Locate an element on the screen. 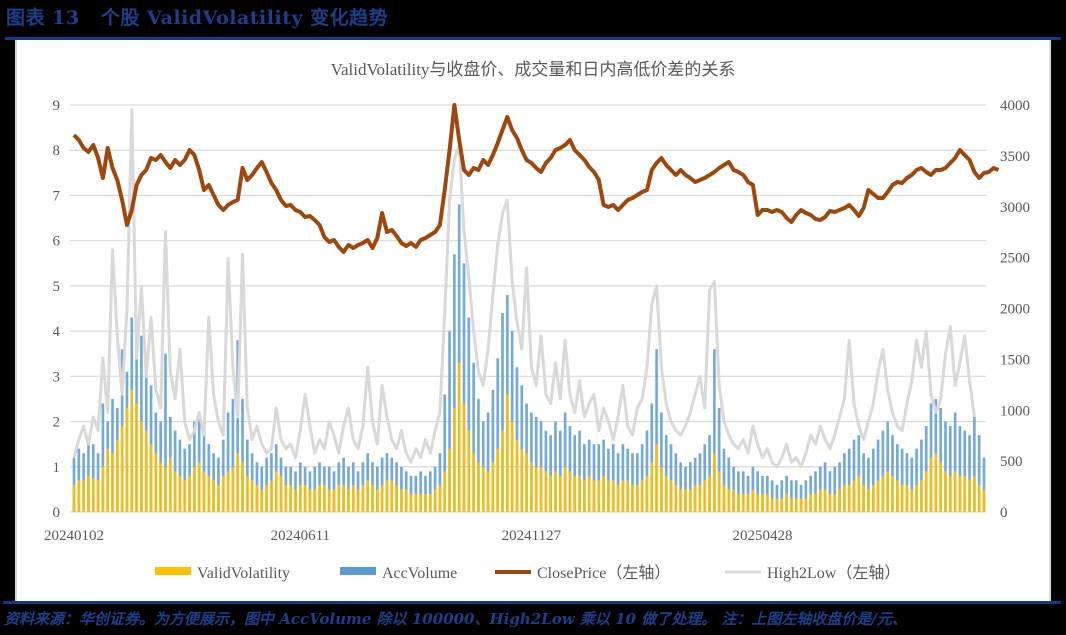 The width and height of the screenshot is (1066, 635). x-tick-label: 20241127 is located at coordinates (532, 536).